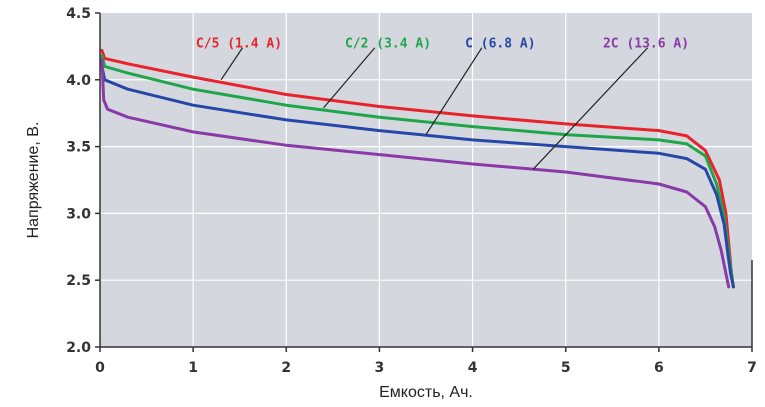  What do you see at coordinates (388, 43) in the screenshot?
I see `series-label-2: C/2 (3.4 A)` at bounding box center [388, 43].